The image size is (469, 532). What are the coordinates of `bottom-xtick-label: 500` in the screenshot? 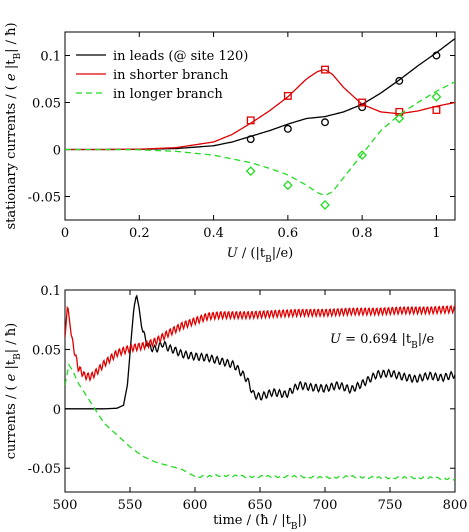 It's located at (65, 505).